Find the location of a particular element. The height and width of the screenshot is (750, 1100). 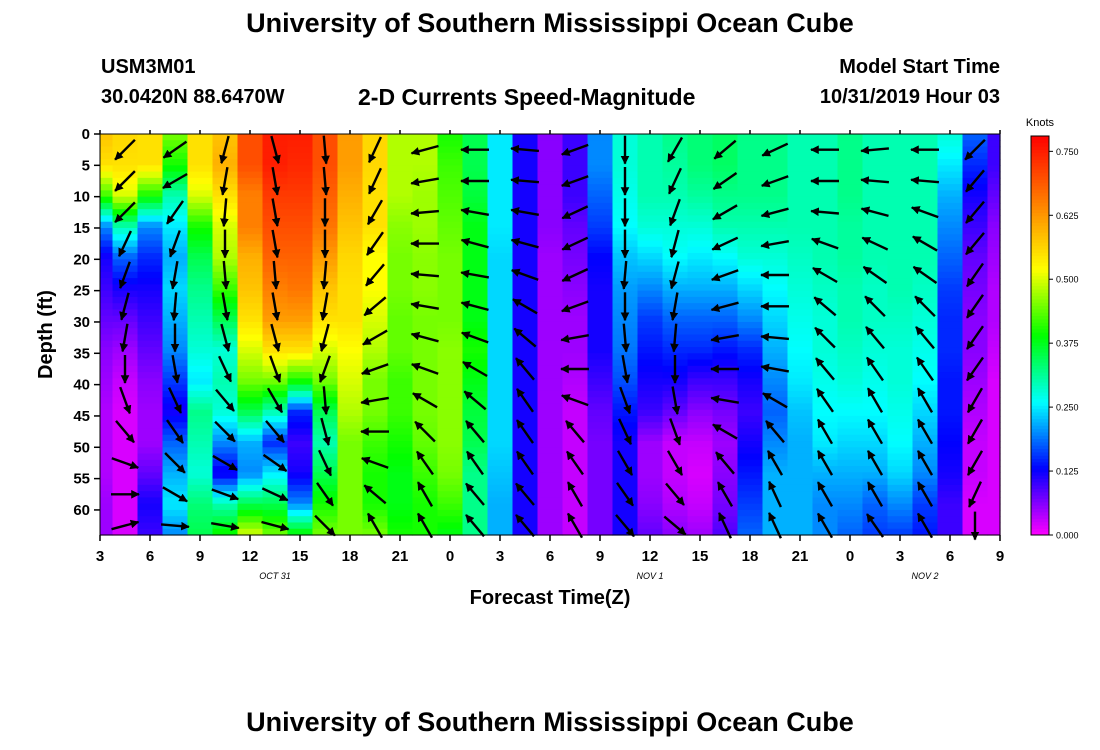

y-tick-label: 25 is located at coordinates (81, 291).